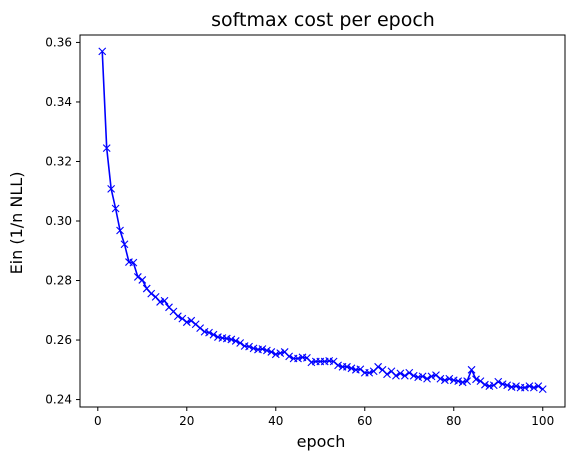 This screenshot has height=462, width=581. Describe the element at coordinates (58, 340) in the screenshot. I see `y-tick-label: 0.26` at that location.